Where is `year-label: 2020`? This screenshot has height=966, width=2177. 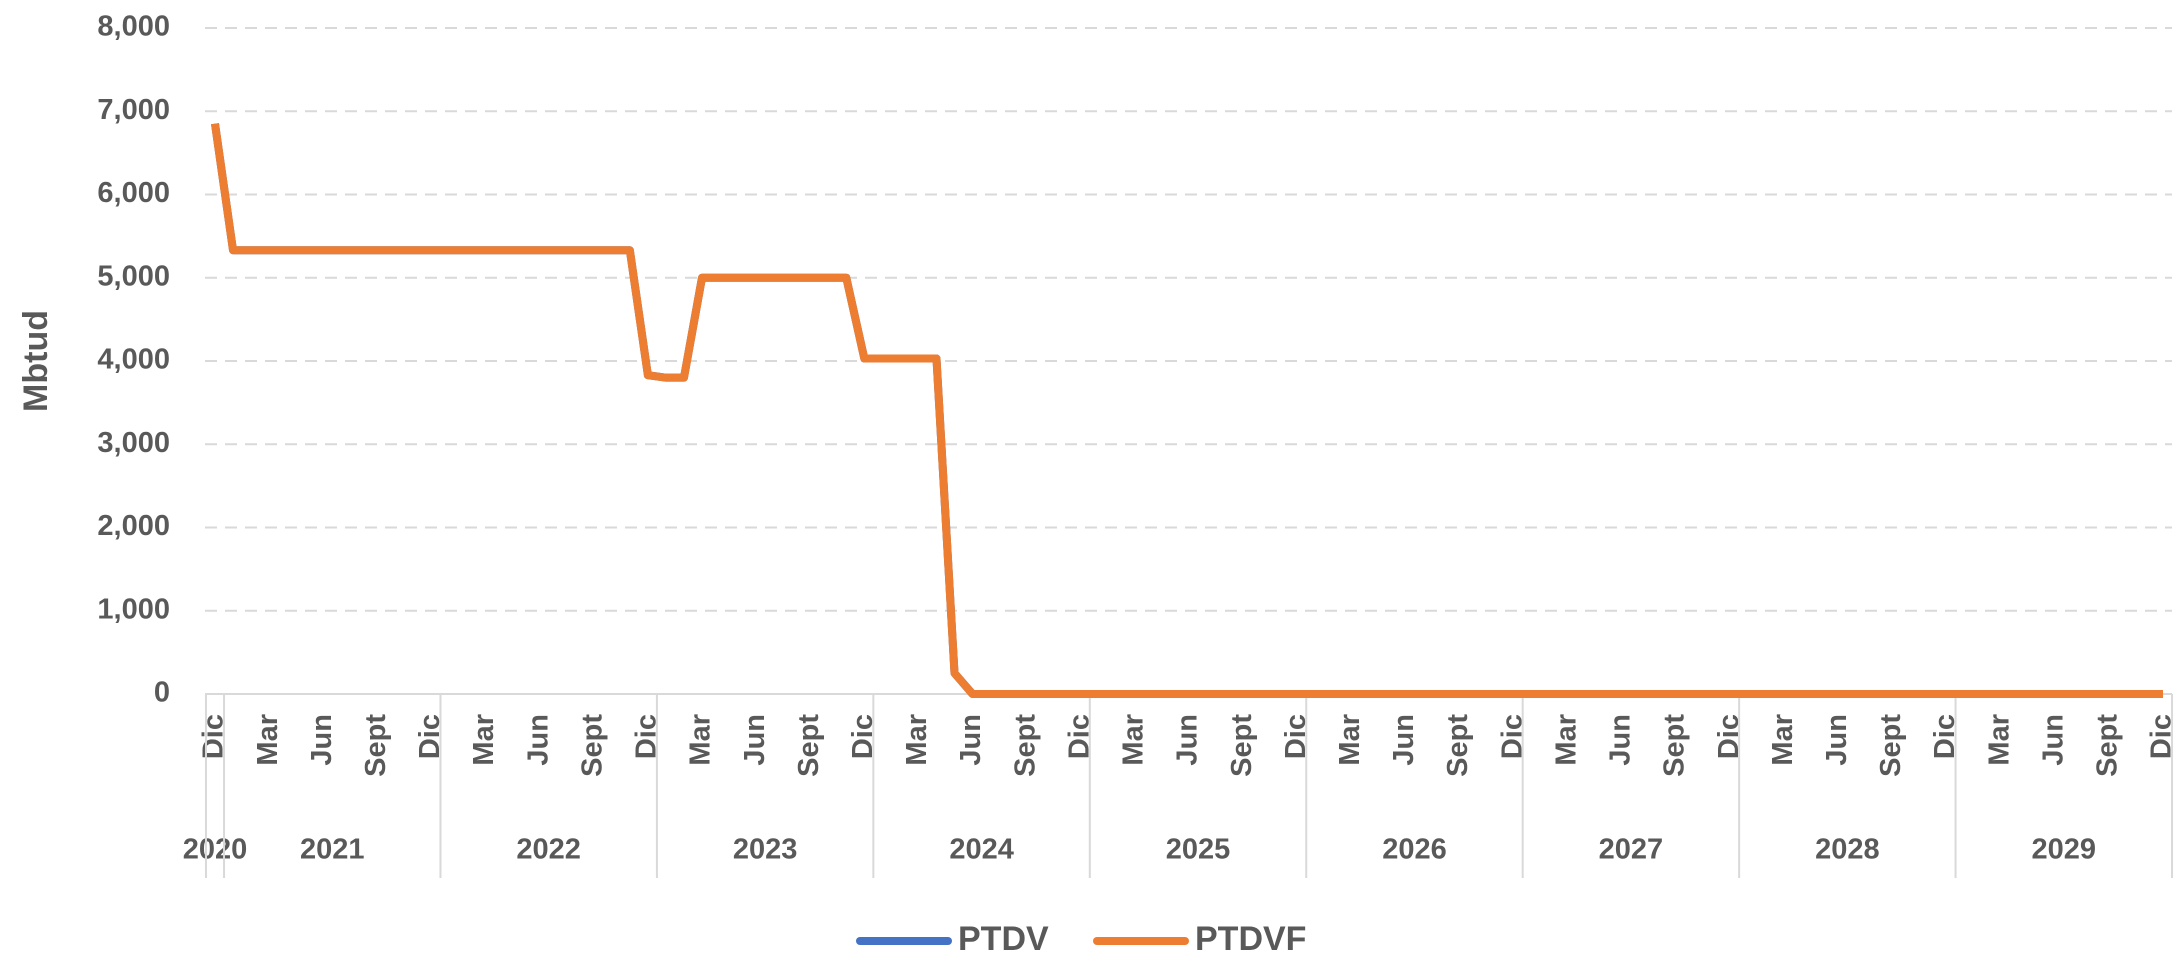 year-label: 2020 is located at coordinates (215, 850).